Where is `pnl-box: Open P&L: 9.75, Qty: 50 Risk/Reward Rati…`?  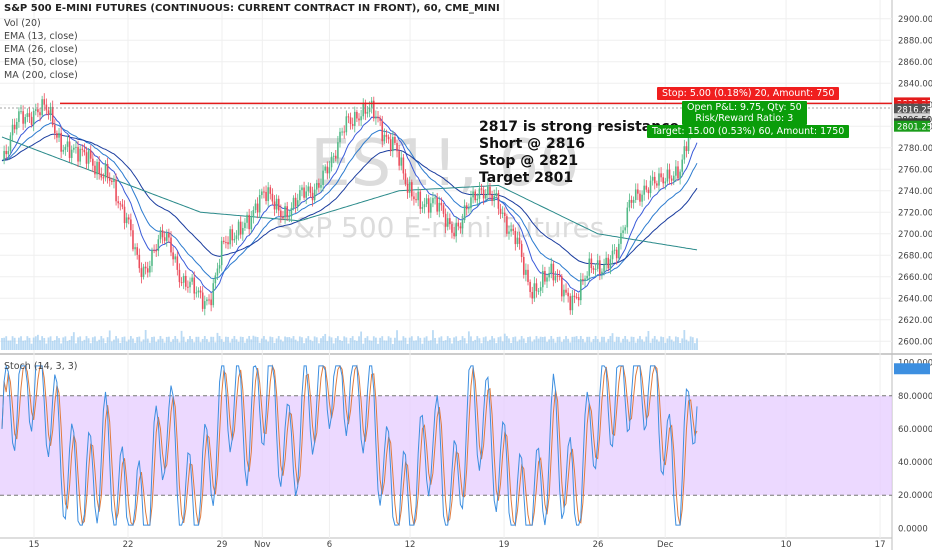
pnl-box: Open P&L: 9.75, Qty: 50 Risk/Reward Rati… is located at coordinates (744, 113).